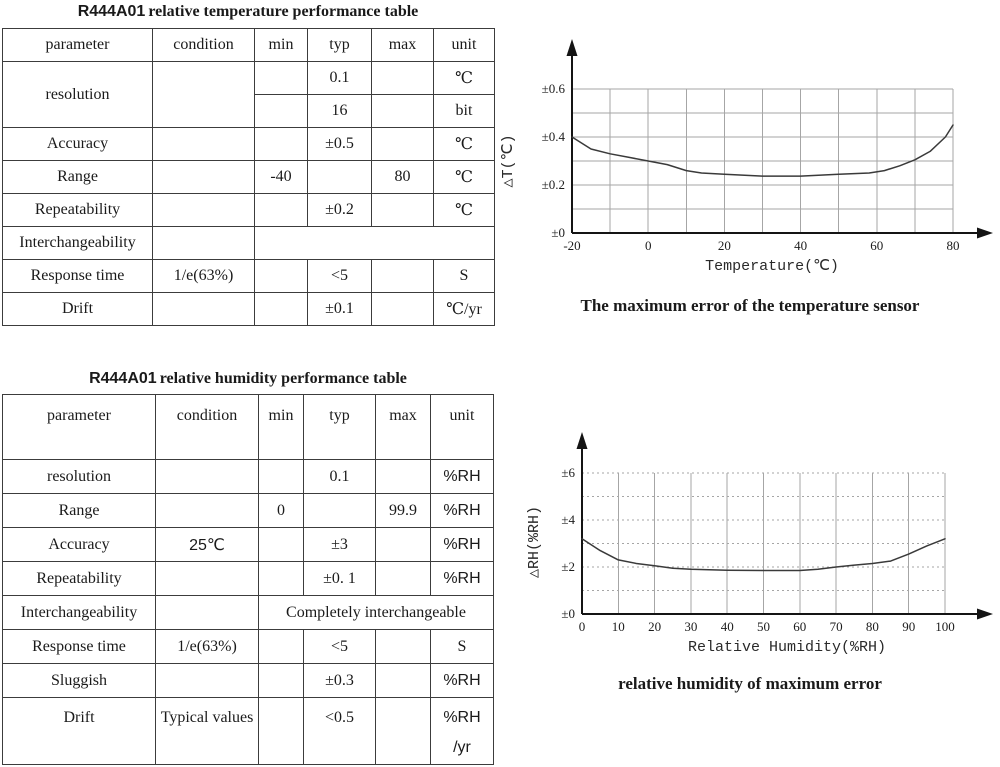 Image resolution: width=1000 pixels, height=767 pixels. I want to click on table-cell: Interchangeability, so click(77, 243).